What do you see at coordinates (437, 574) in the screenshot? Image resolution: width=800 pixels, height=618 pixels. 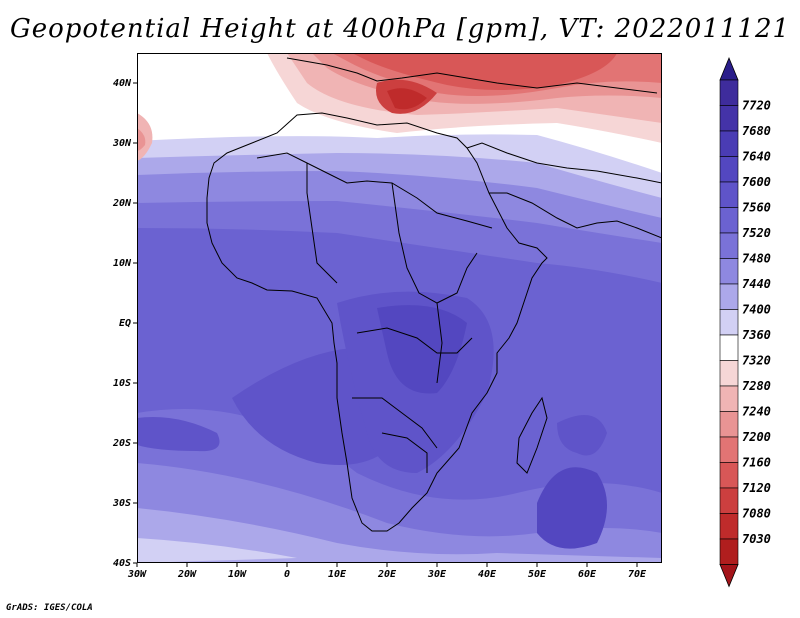 I see `lon-tick-label: 30E` at bounding box center [437, 574].